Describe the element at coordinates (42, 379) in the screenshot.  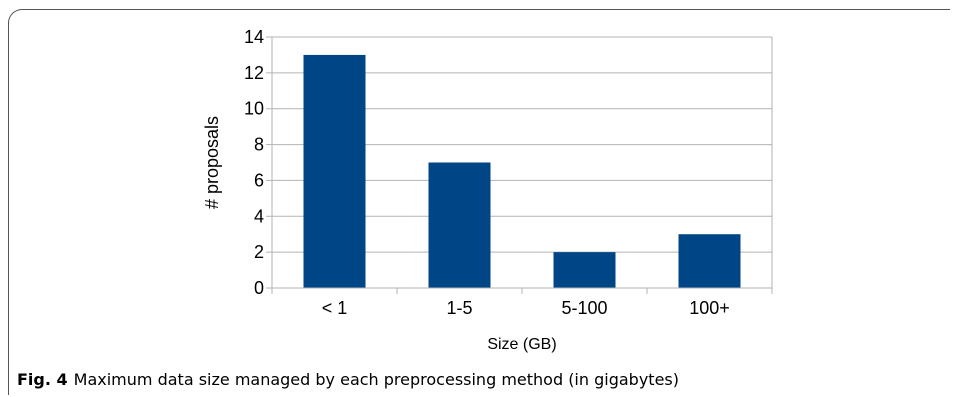
I see `caption-label: Fig. 4` at that location.